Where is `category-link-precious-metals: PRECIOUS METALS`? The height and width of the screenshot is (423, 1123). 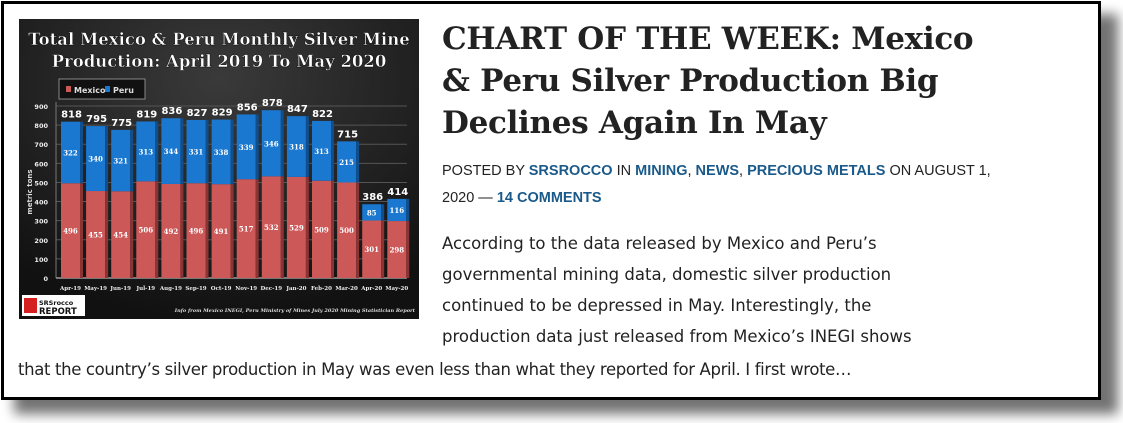 category-link-precious-metals: PRECIOUS METALS is located at coordinates (816, 171).